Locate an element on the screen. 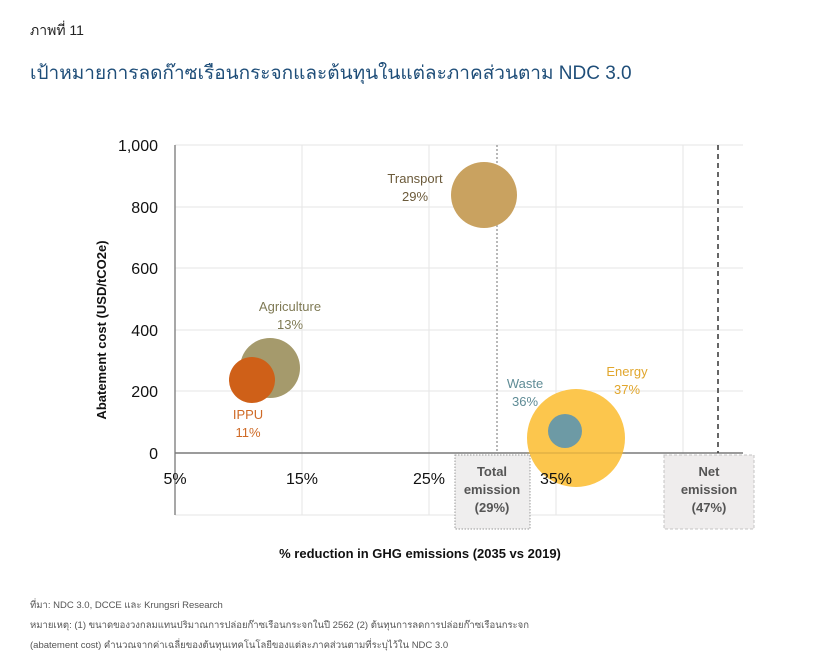 Image resolution: width=840 pixels, height=664 pixels. net-emission-label: emission is located at coordinates (709, 489).